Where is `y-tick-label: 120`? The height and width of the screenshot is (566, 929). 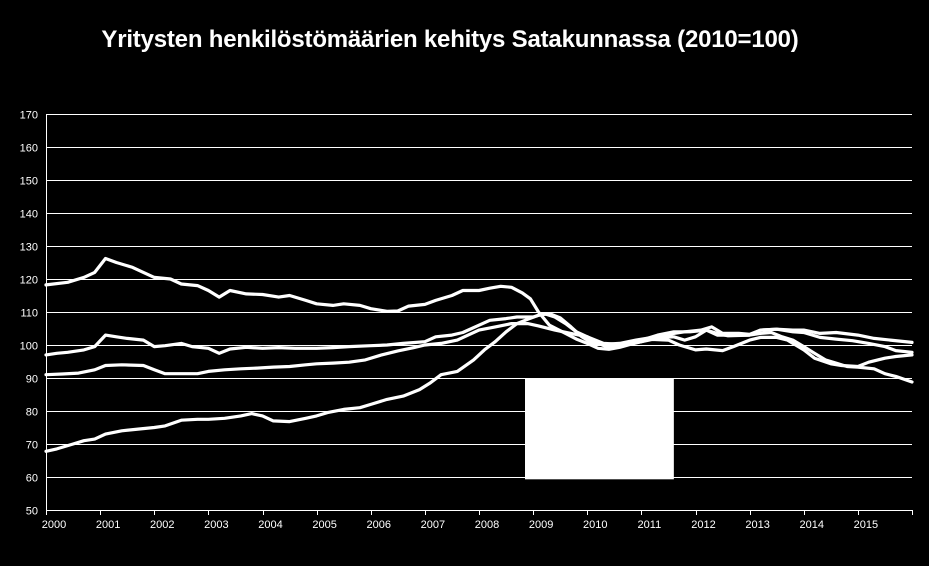 y-tick-label: 120 is located at coordinates (29, 281).